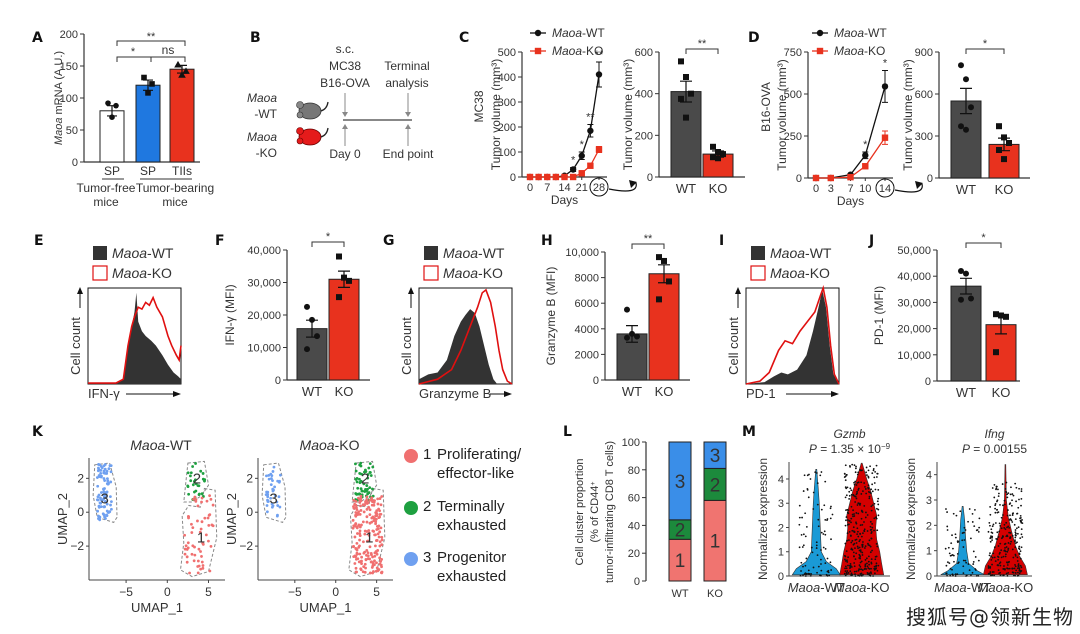 This screenshot has height=634, width=1080. What do you see at coordinates (581, 155) in the screenshot?
I see `C-line-point-wt` at bounding box center [581, 155].